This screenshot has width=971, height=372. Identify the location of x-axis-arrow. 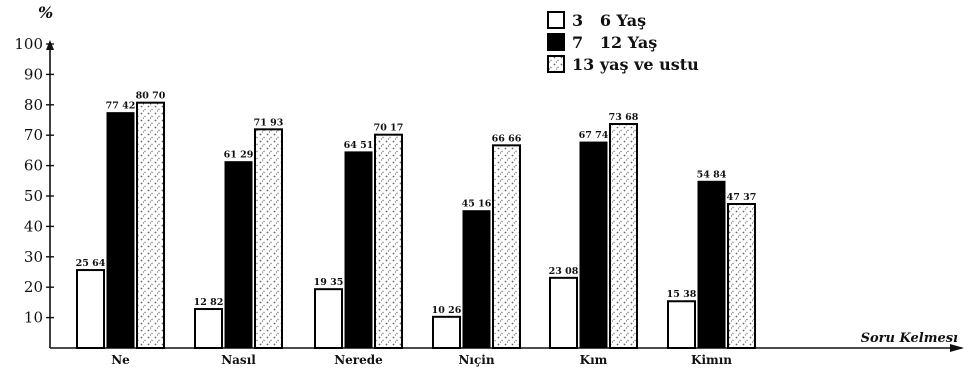
(957, 348).